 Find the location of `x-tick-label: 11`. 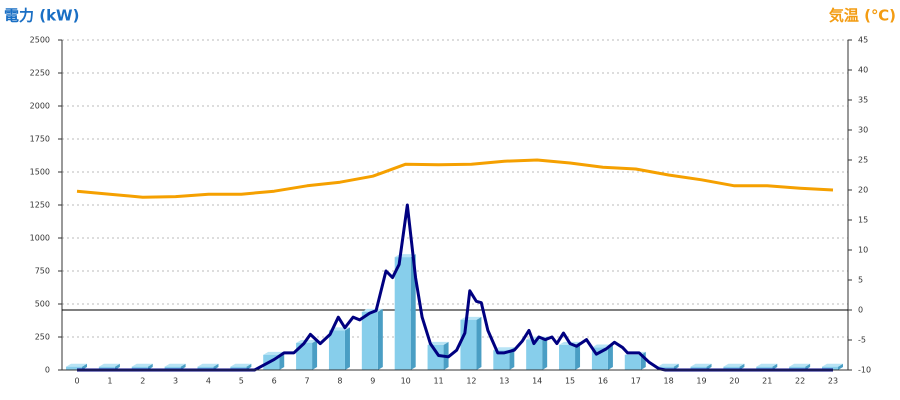

x-tick-label: 11 is located at coordinates (438, 381).